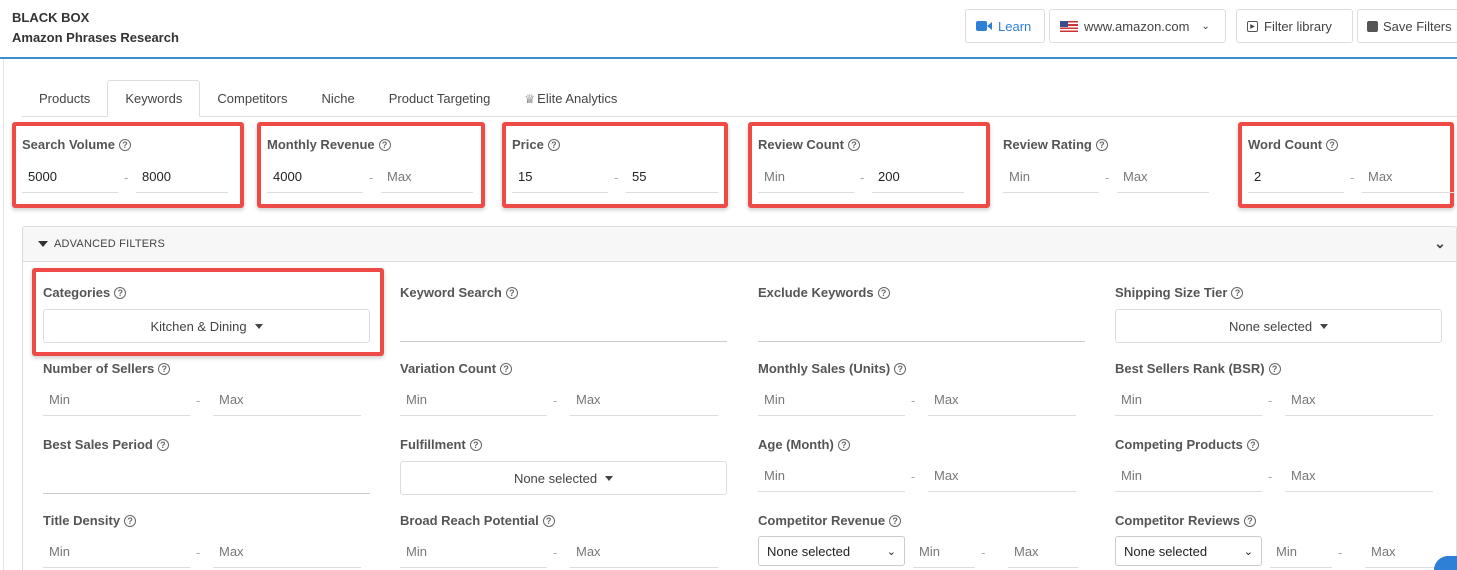  Describe the element at coordinates (739, 244) in the screenshot. I see `advanced-filters-toggle: ADVANCED FILTERS ⌄` at that location.